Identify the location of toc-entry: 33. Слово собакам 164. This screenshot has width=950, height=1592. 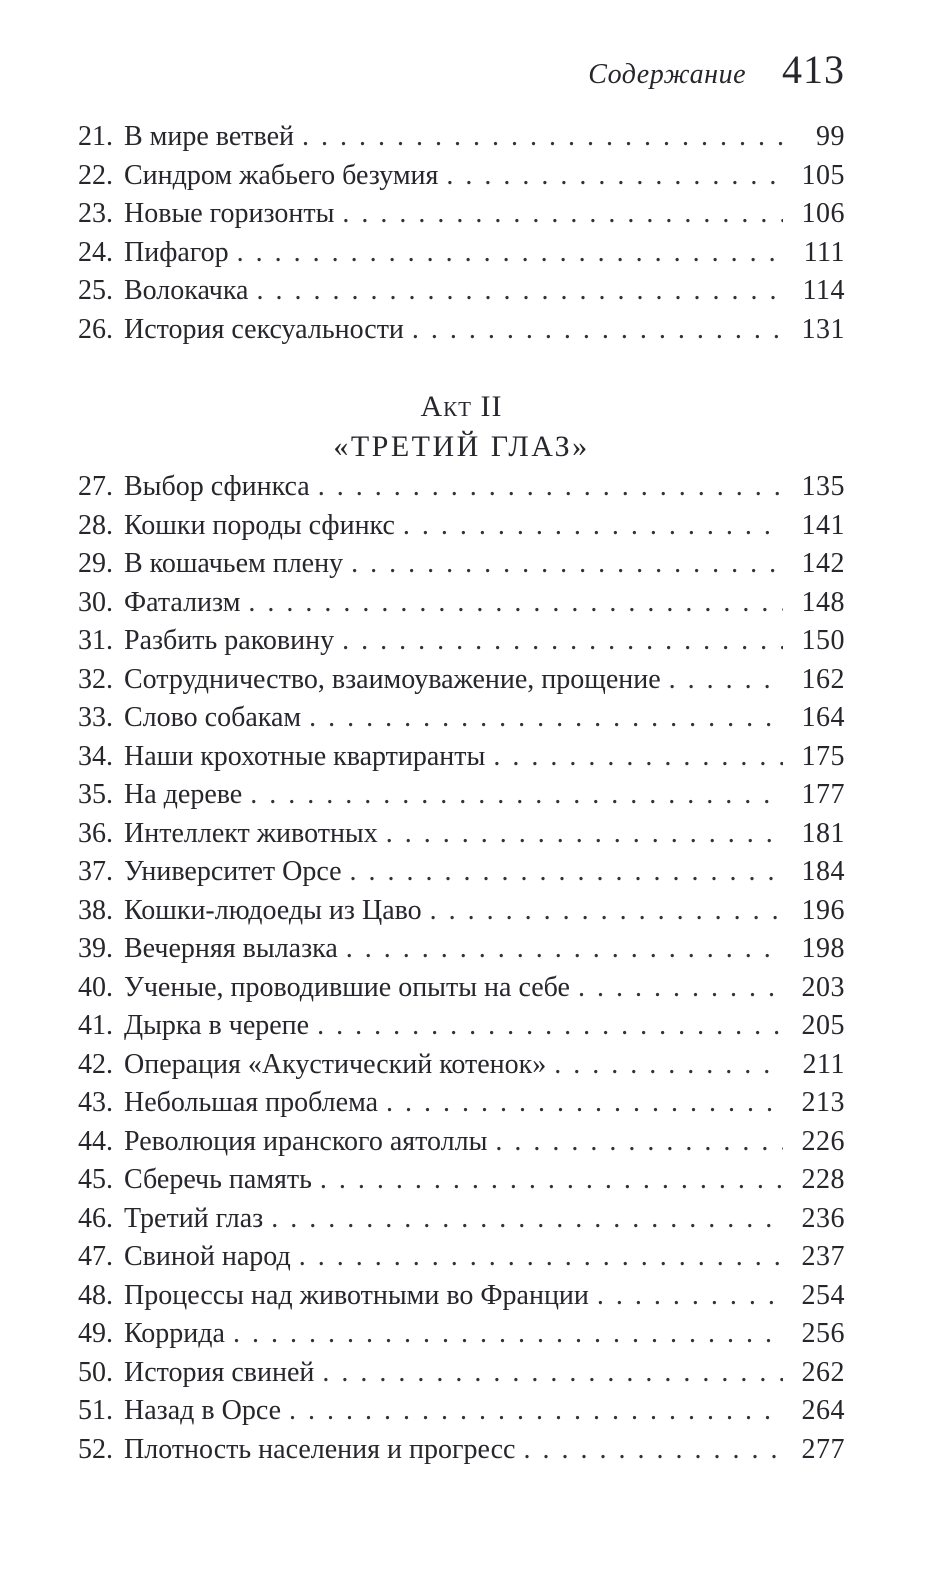
(461, 718).